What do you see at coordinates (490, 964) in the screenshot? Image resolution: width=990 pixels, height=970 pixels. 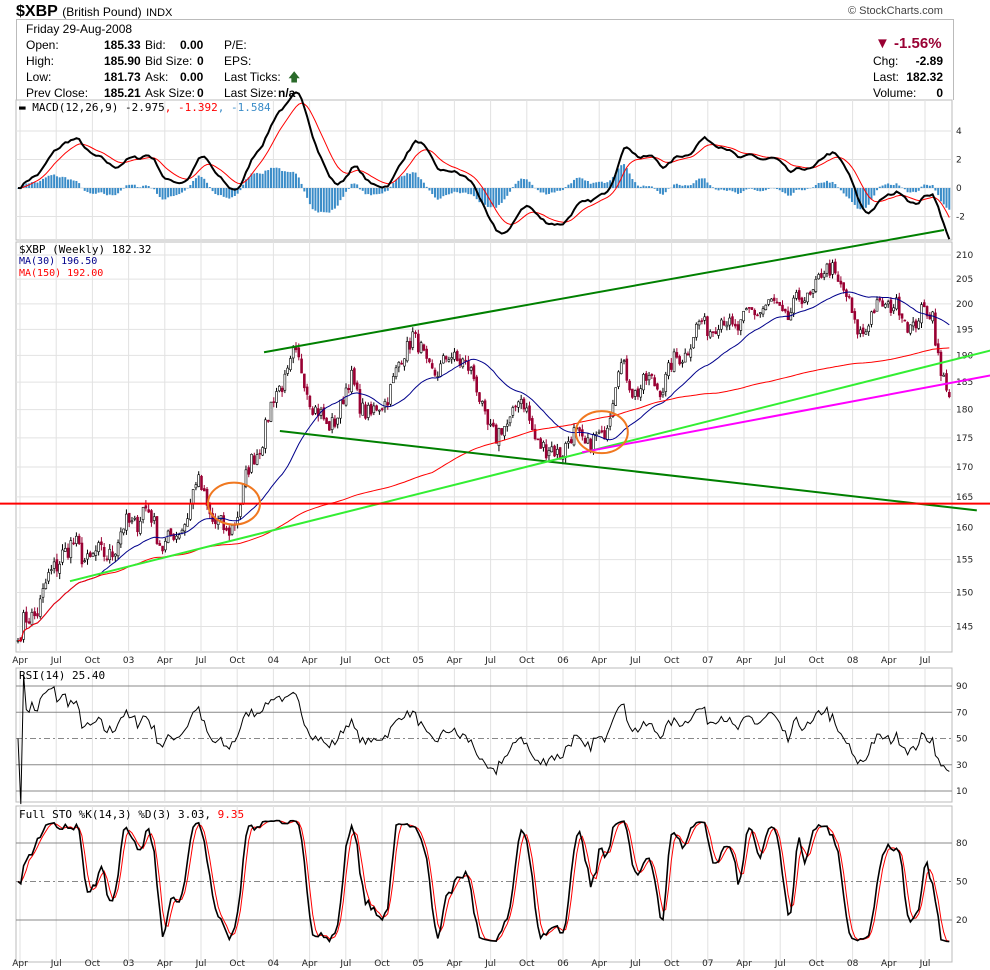 I see `x-tick-label: Jul` at bounding box center [490, 964].